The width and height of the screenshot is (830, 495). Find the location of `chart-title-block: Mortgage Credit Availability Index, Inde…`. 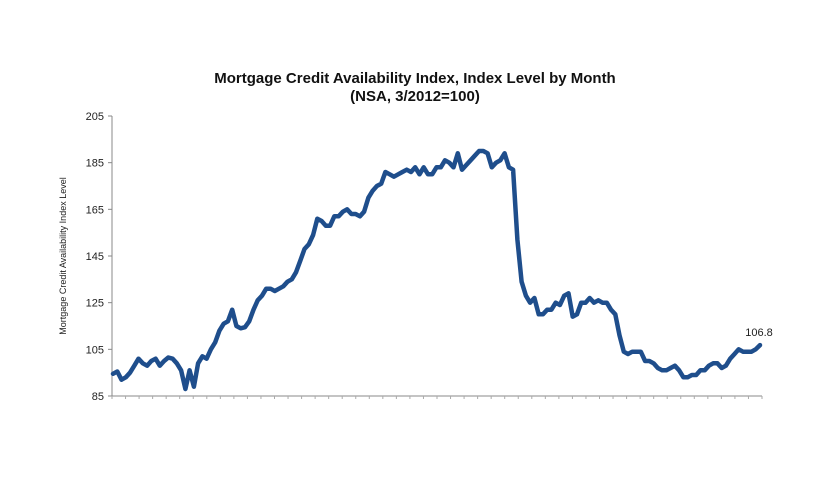

chart-title-block: Mortgage Credit Availability Index, Inde… is located at coordinates (415, 88).